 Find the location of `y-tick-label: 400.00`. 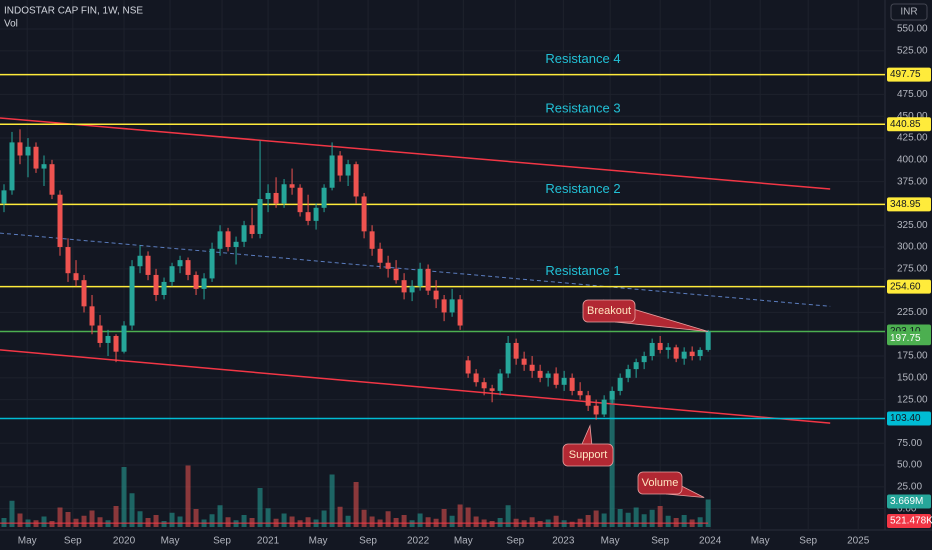

y-tick-label: 400.00 is located at coordinates (912, 159).